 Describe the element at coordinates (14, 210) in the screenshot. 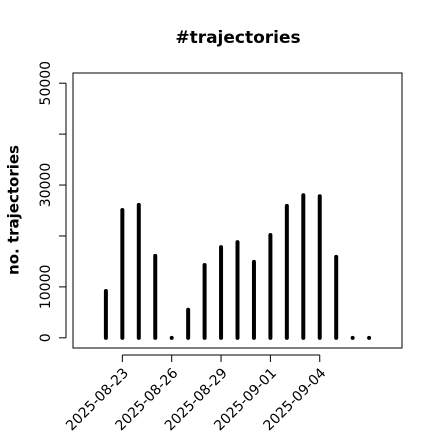

I see `y-axis-label: no. trajectories` at that location.